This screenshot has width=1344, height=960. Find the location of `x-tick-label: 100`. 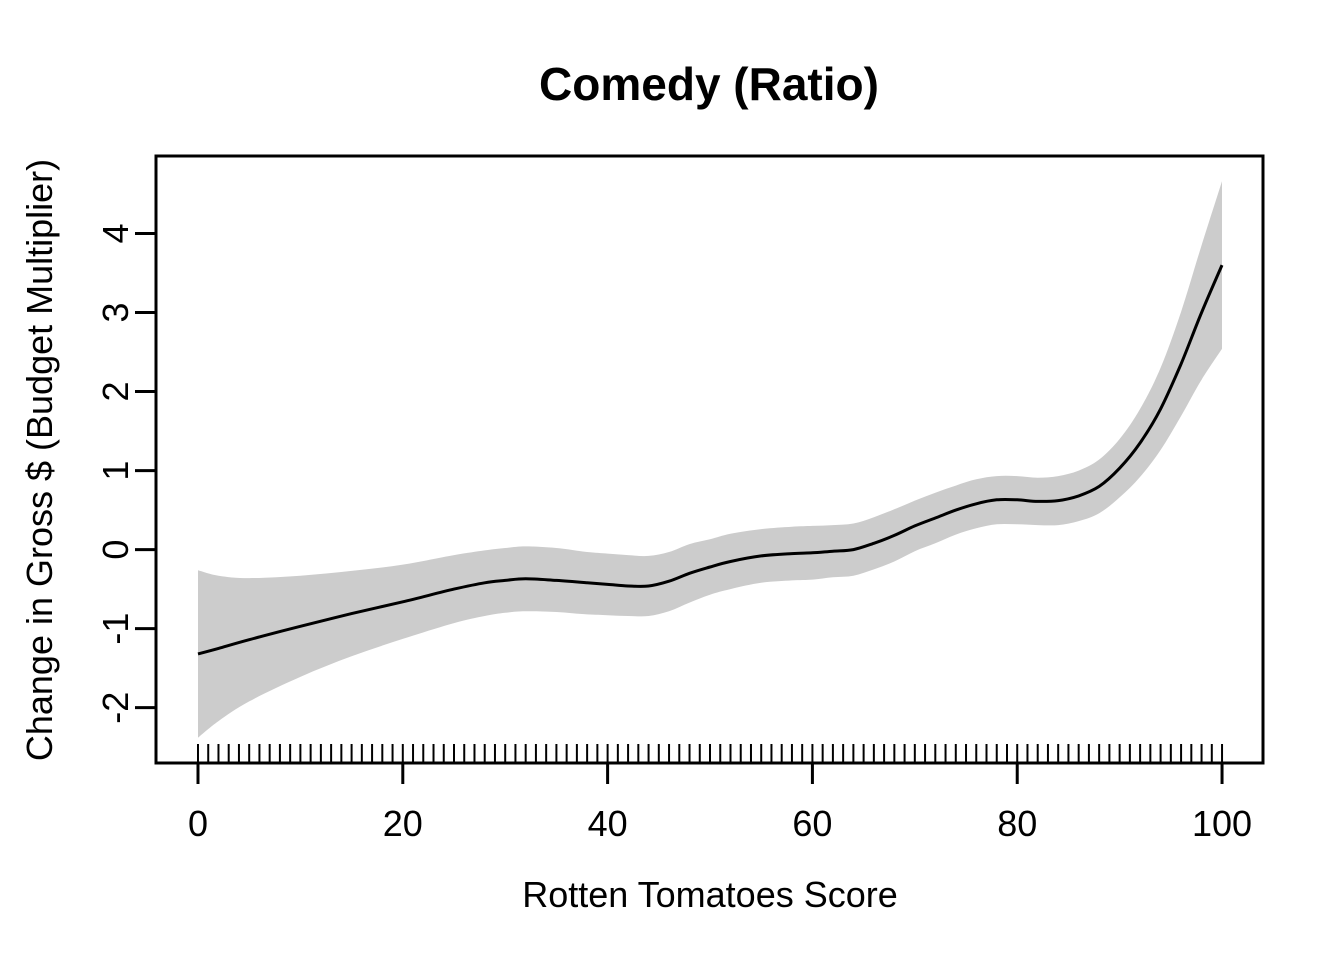

x-tick-label: 100 is located at coordinates (1222, 823).